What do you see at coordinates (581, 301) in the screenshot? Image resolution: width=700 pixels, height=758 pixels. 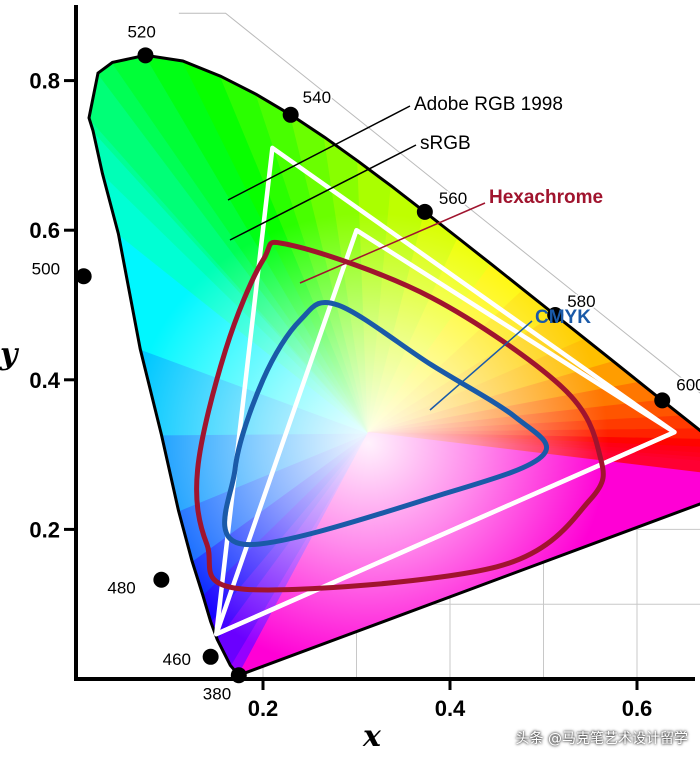 I see `wavelength-label-580: 580` at bounding box center [581, 301].